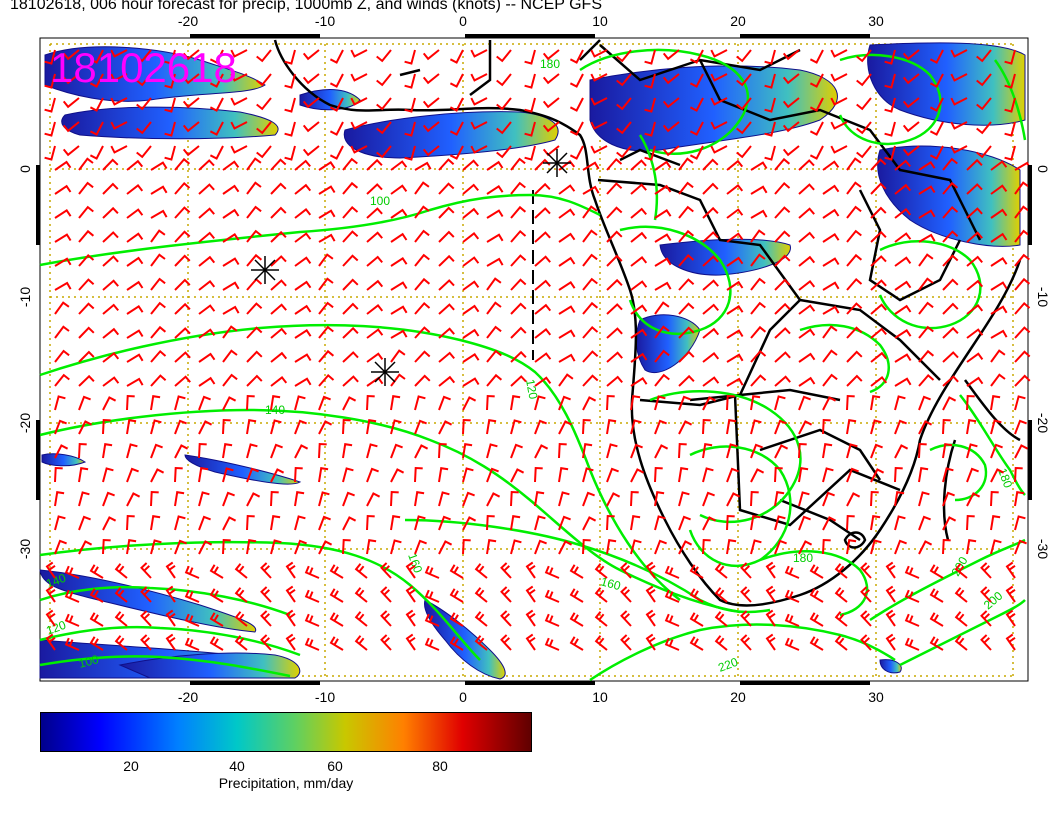 The width and height of the screenshot is (1056, 816). What do you see at coordinates (25, 549) in the screenshot?
I see `svg-text: -30` at bounding box center [25, 549].